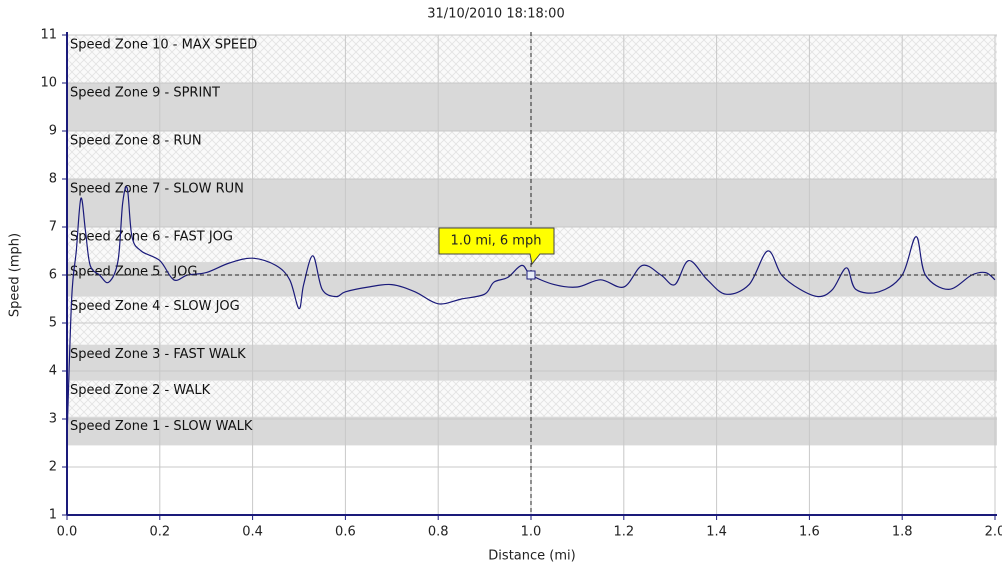 The width and height of the screenshot is (1002, 571). What do you see at coordinates (53, 179) in the screenshot?
I see `y-tick-label: 8` at bounding box center [53, 179].